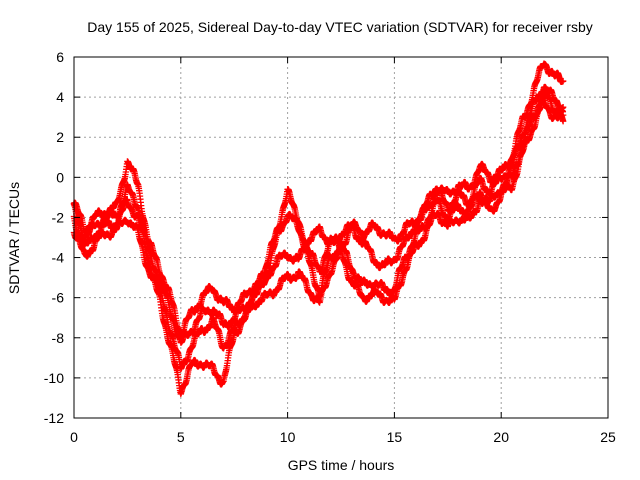  Describe the element at coordinates (563, 81) in the screenshot. I see `data-point` at that location.